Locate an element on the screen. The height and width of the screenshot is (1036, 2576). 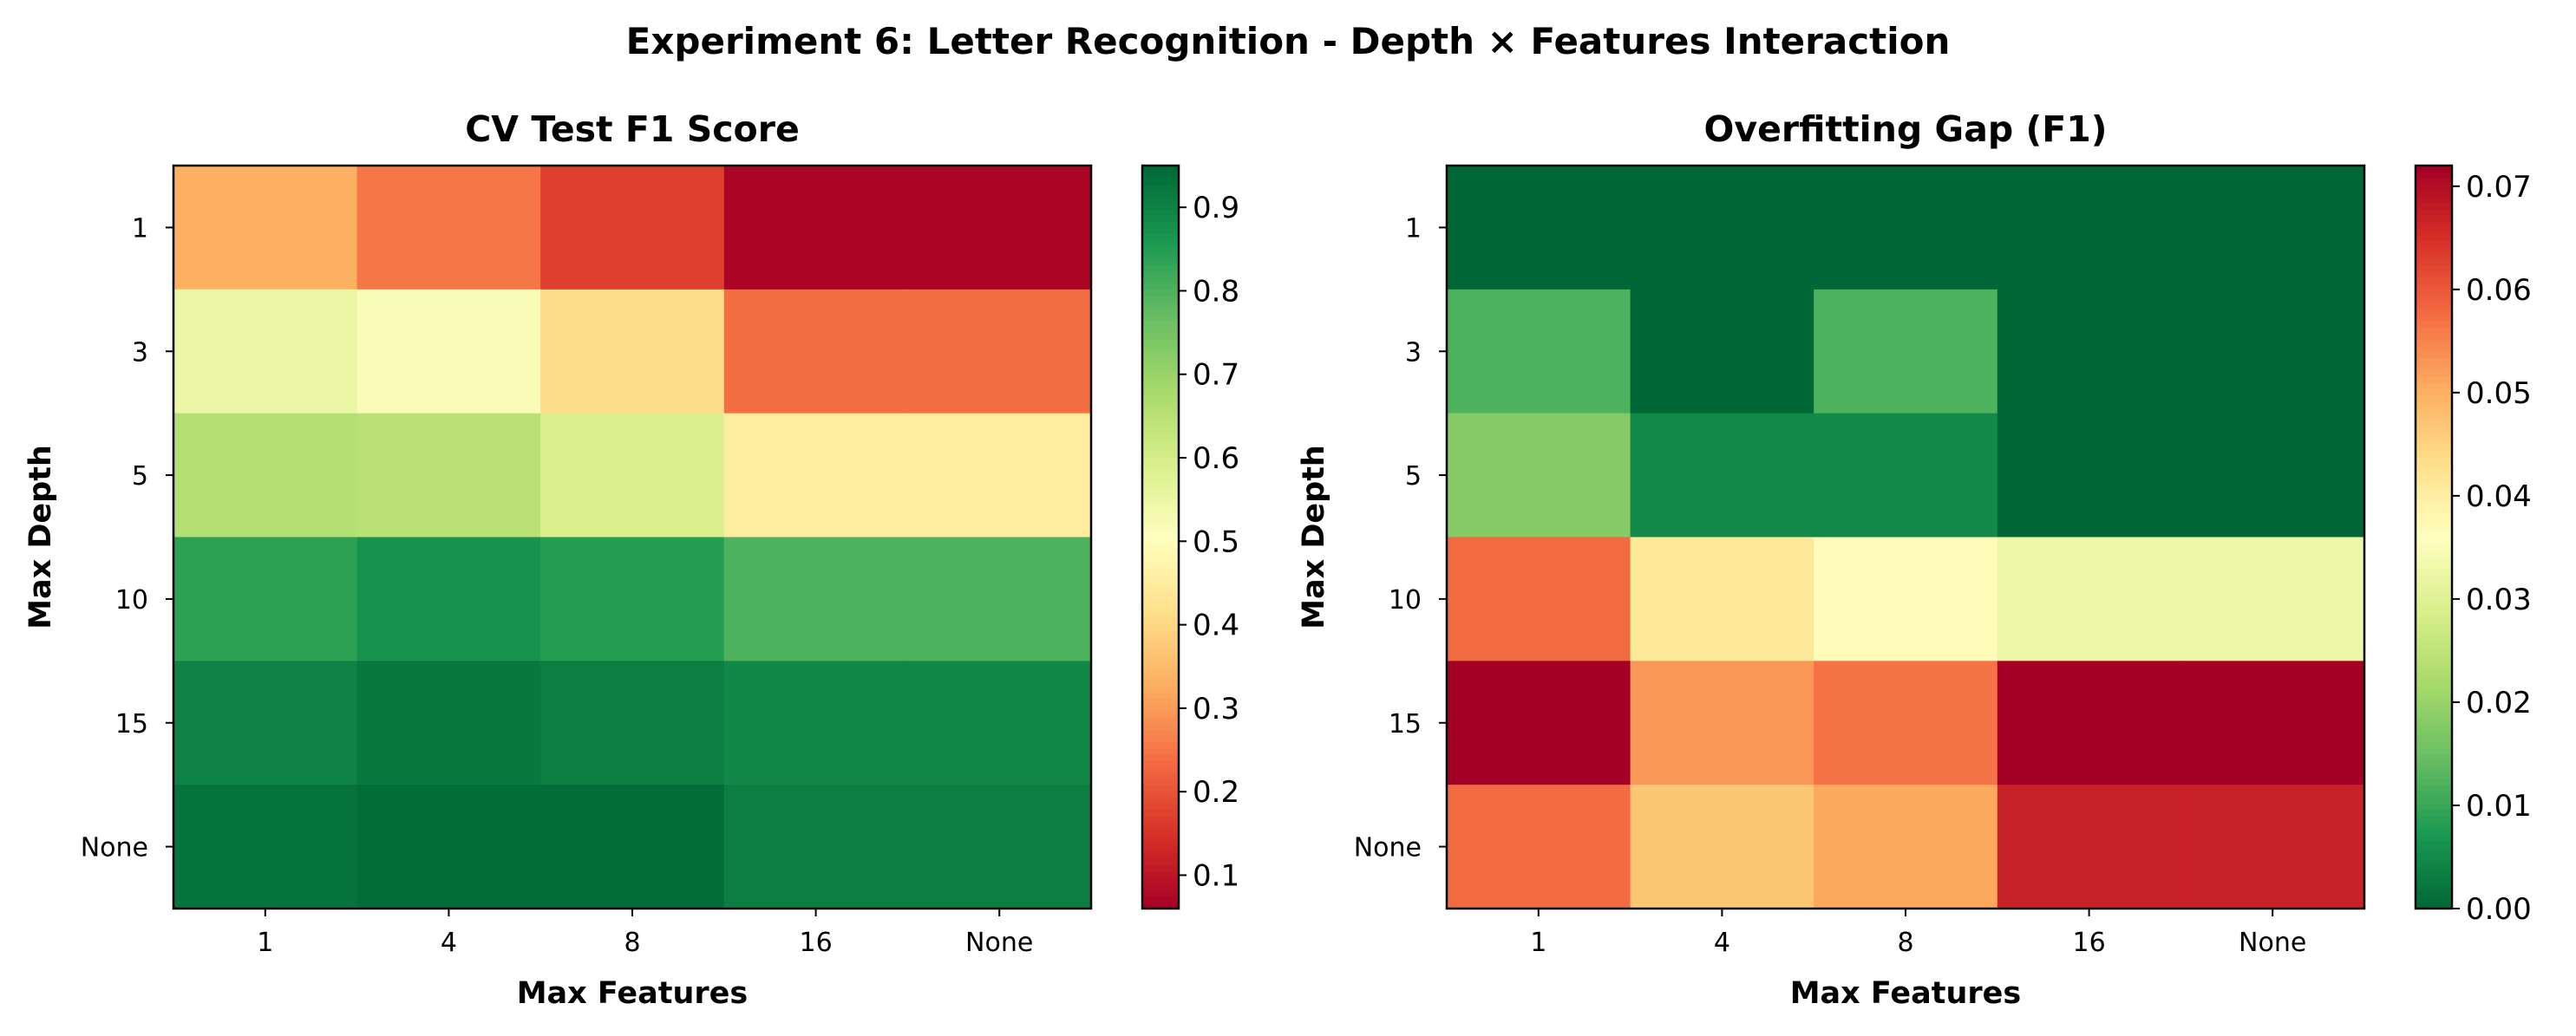
panel-title: Overfitting Gap (F1) is located at coordinates (1905, 129).